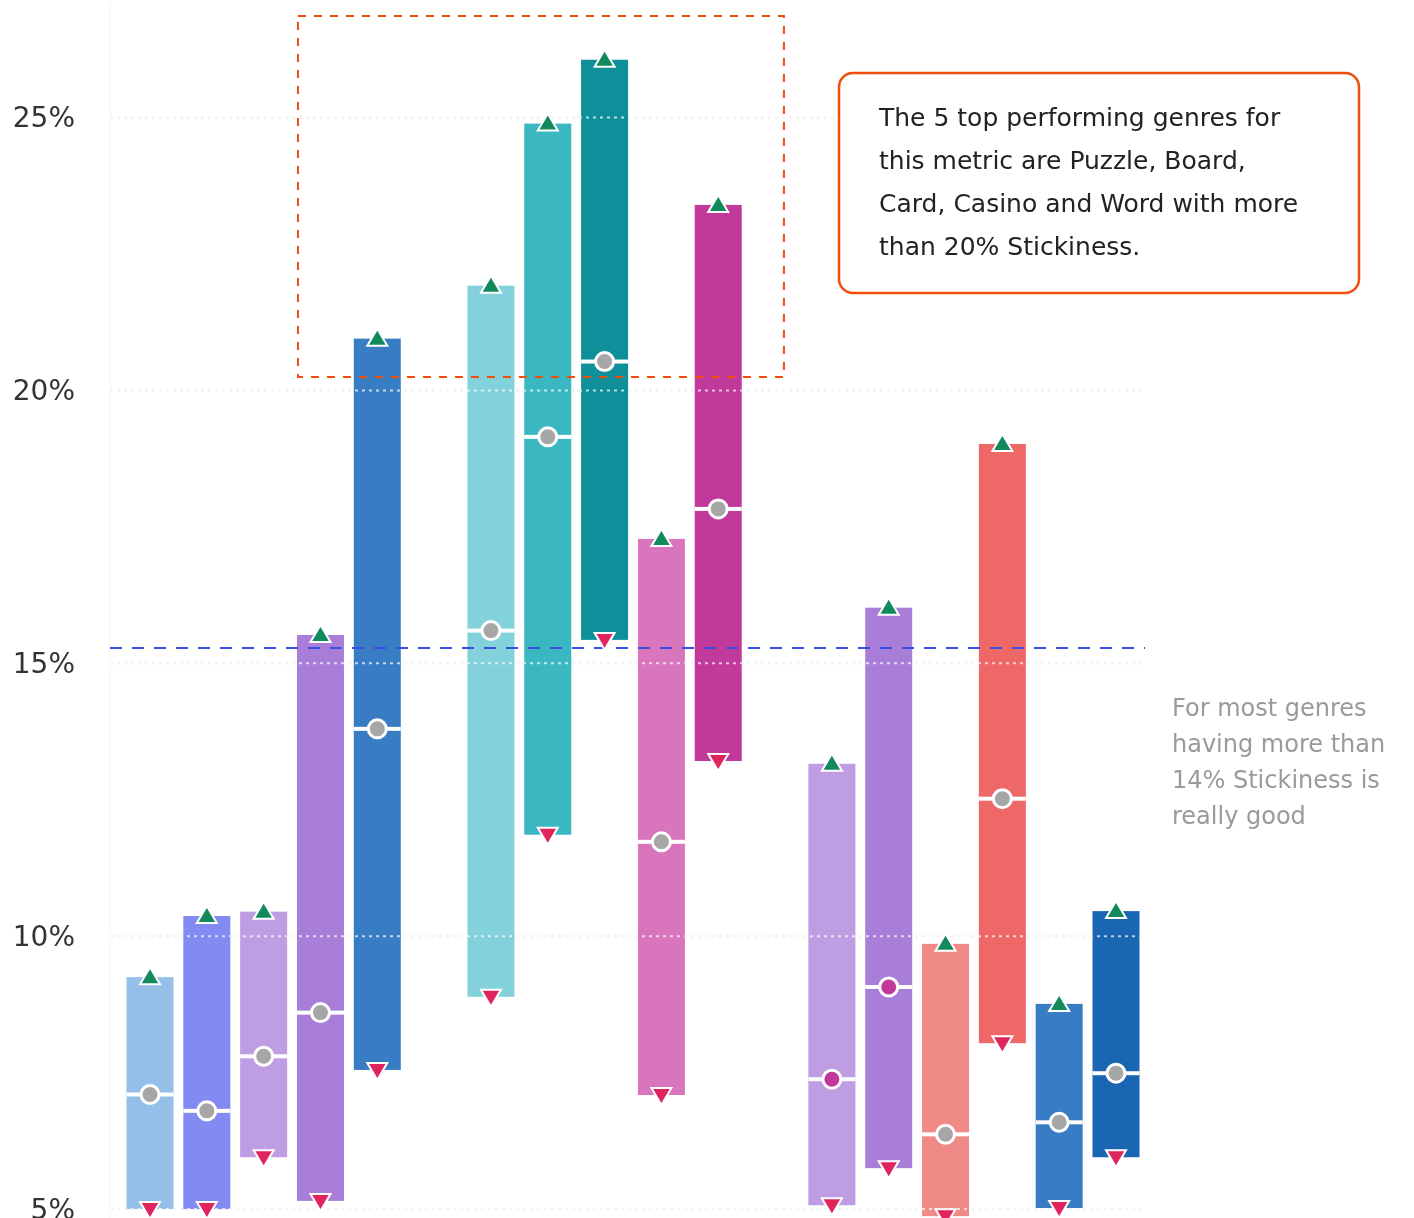 This screenshot has height=1218, width=1414. What do you see at coordinates (43, 118) in the screenshot?
I see `y-tick-label: 25%` at bounding box center [43, 118].